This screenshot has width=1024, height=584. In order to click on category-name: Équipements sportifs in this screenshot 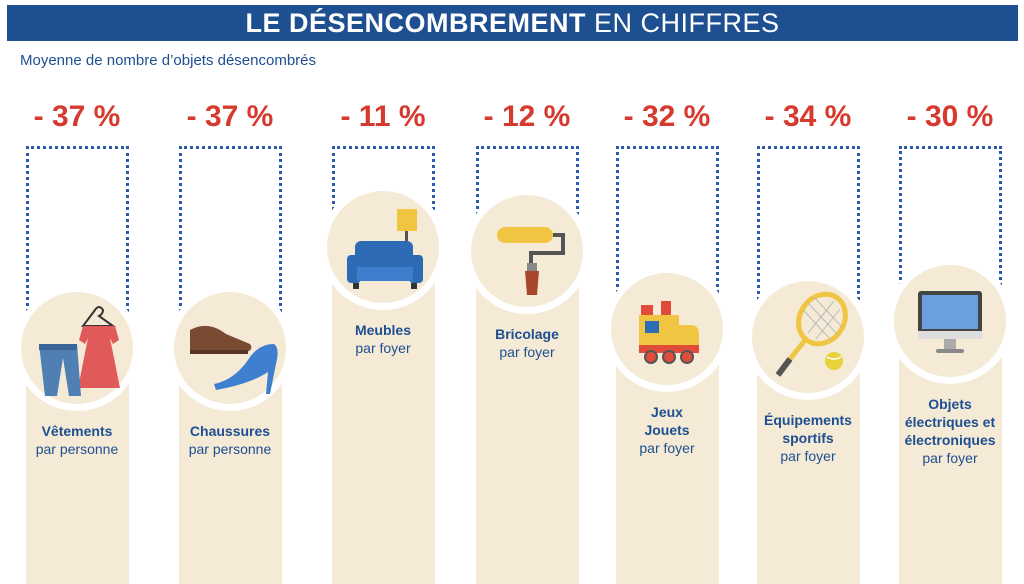, I will do `click(808, 429)`.